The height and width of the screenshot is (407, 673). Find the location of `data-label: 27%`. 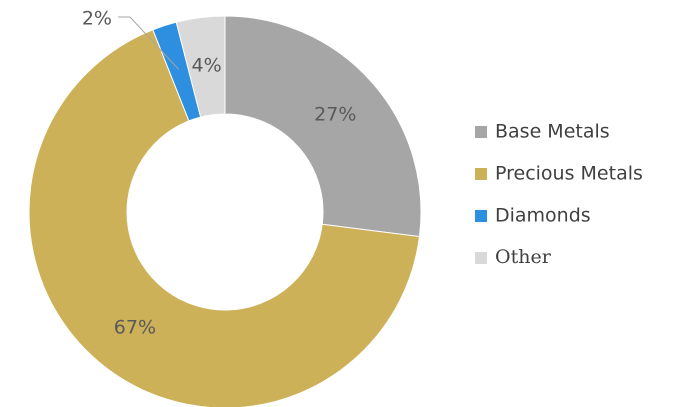

data-label: 27% is located at coordinates (335, 114).